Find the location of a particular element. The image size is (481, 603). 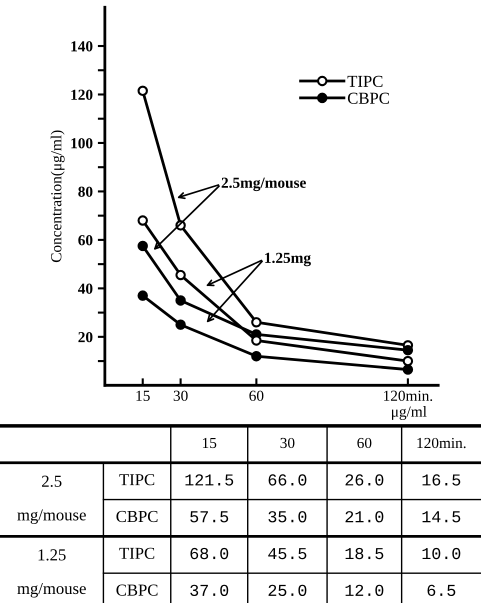

text: 2.5 mg/mouse is located at coordinates (51, 500).